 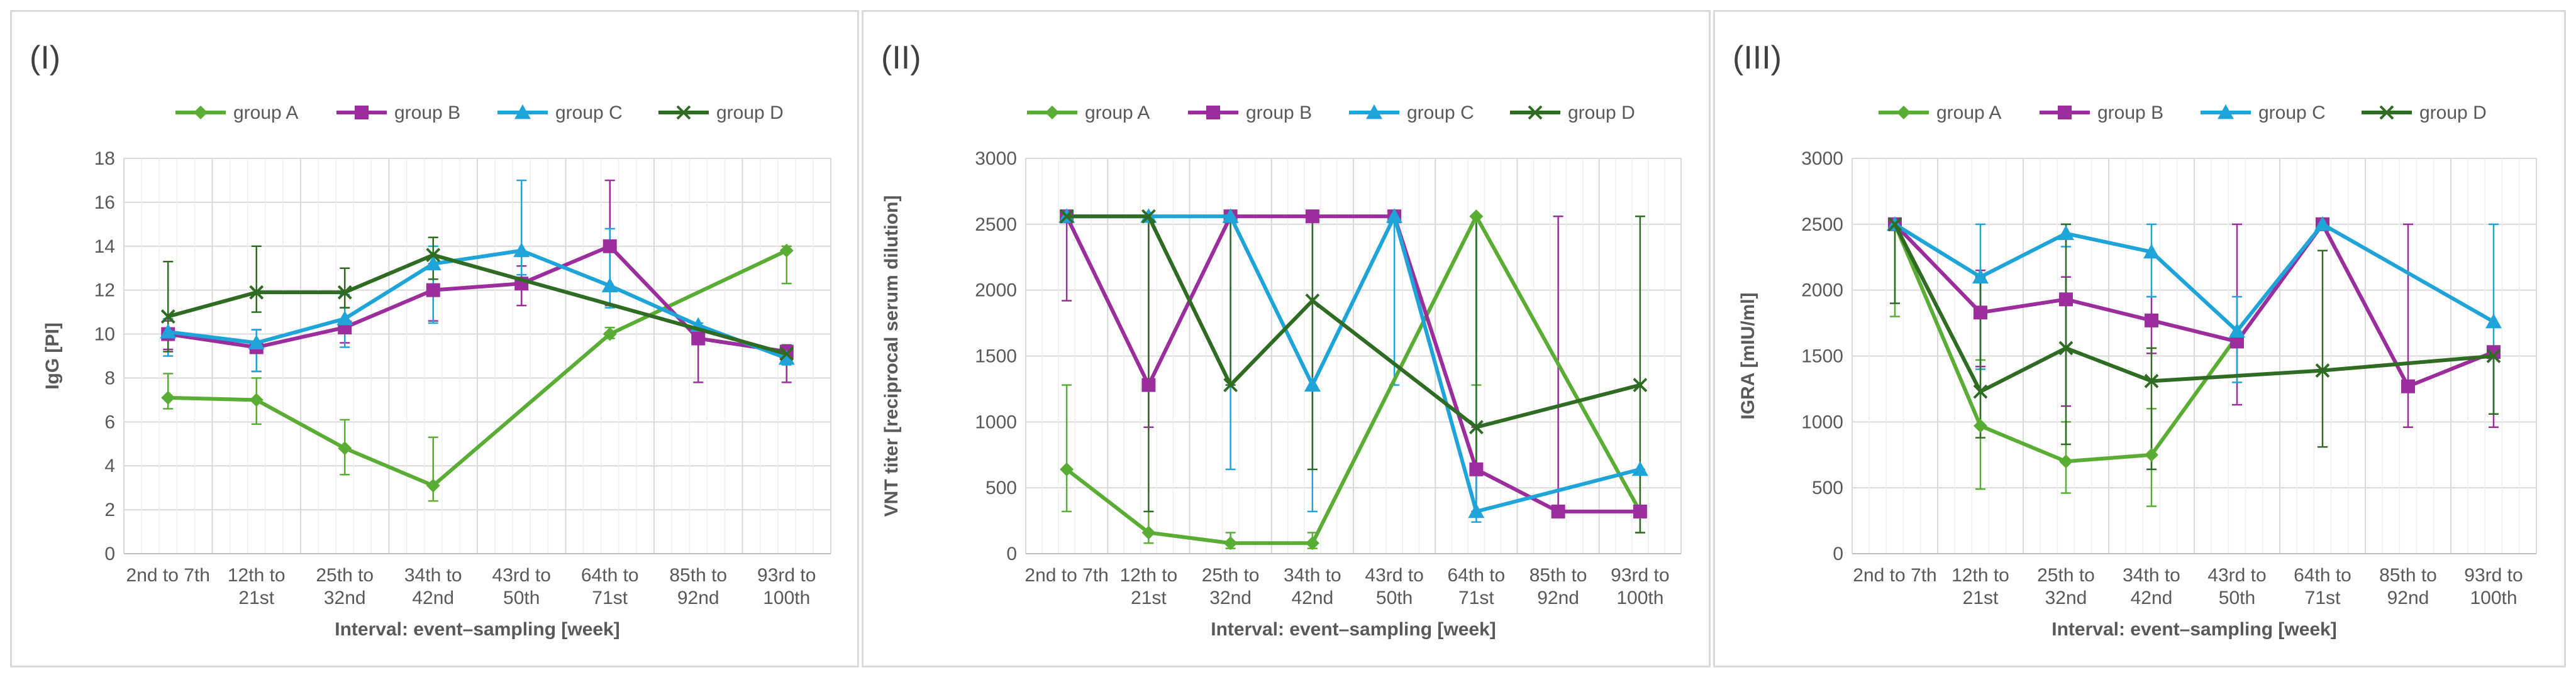 I want to click on y-tick-label: 6, so click(x=109, y=422).